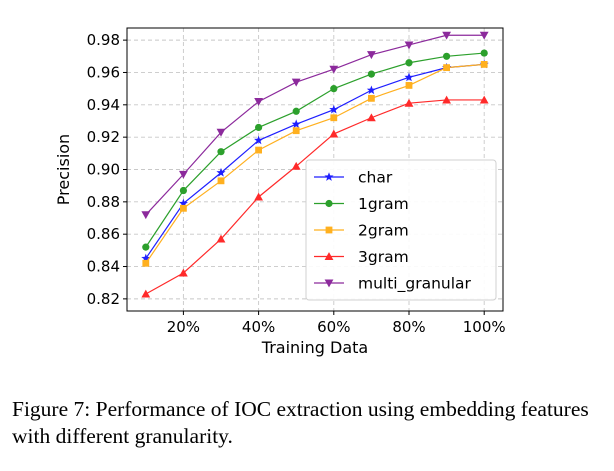 Image resolution: width=614 pixels, height=471 pixels. What do you see at coordinates (484, 327) in the screenshot?
I see `x-tick-label-4: 100%` at bounding box center [484, 327].